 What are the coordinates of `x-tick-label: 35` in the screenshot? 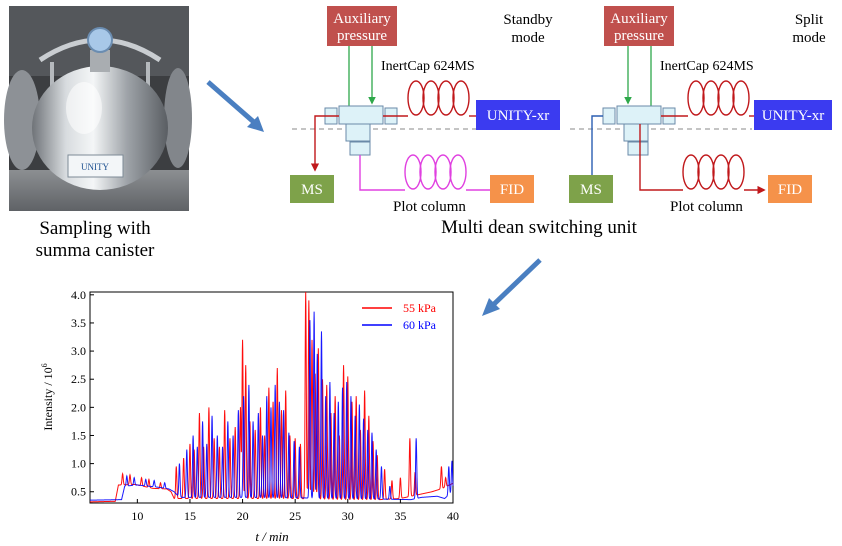 It's located at (400, 516).